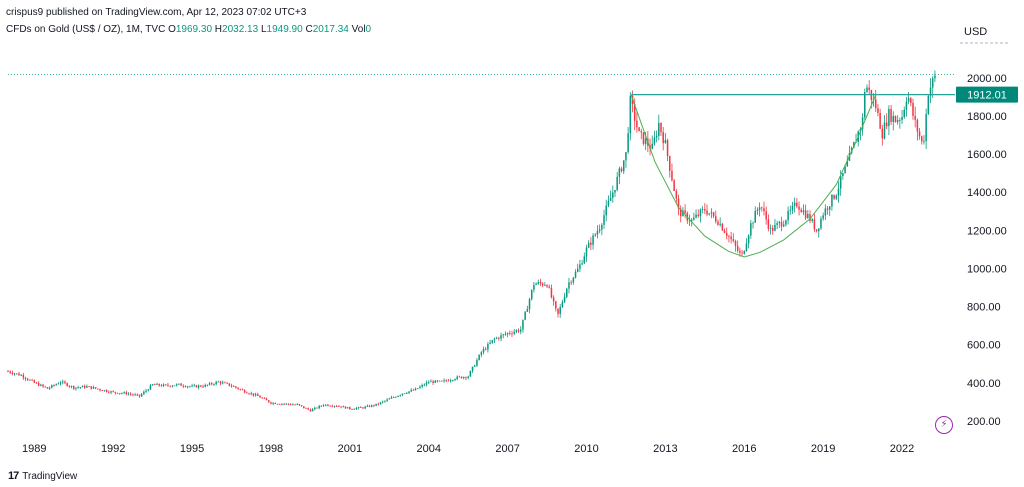 The image size is (1024, 487). Describe the element at coordinates (665, 449) in the screenshot. I see `time-tick-label: 2013` at that location.